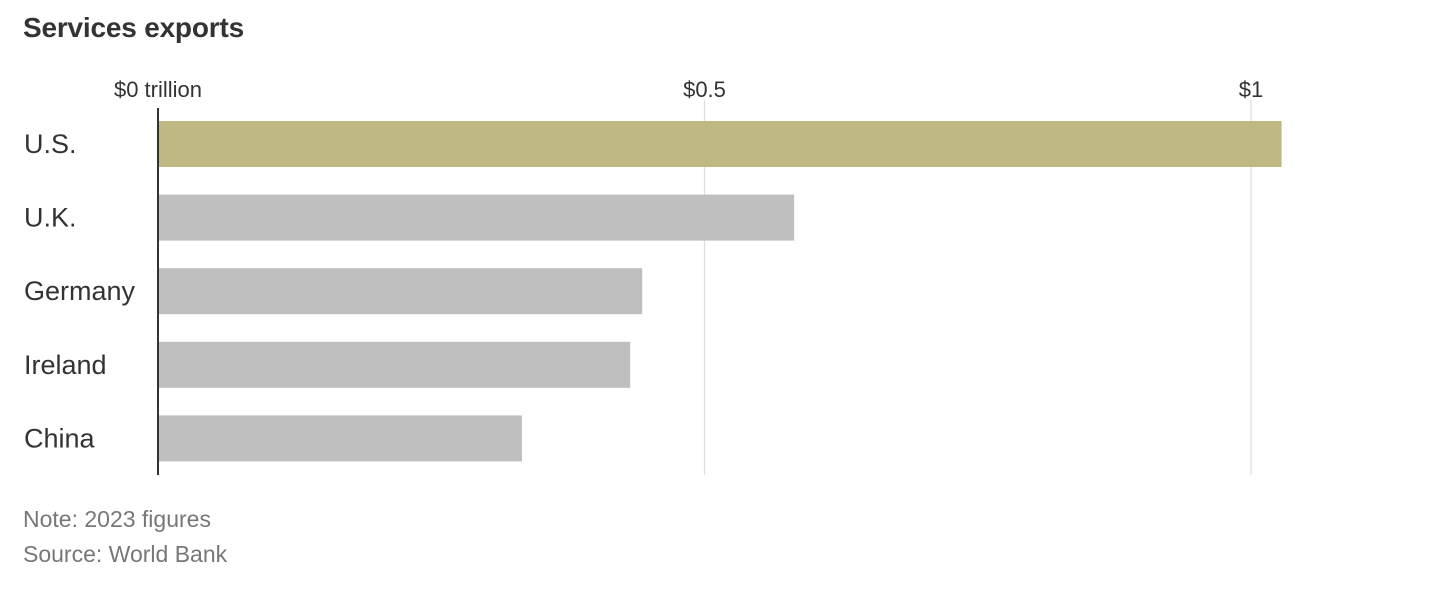 The height and width of the screenshot is (598, 1434). Describe the element at coordinates (50, 144) in the screenshot. I see `category-label: U.S.` at that location.